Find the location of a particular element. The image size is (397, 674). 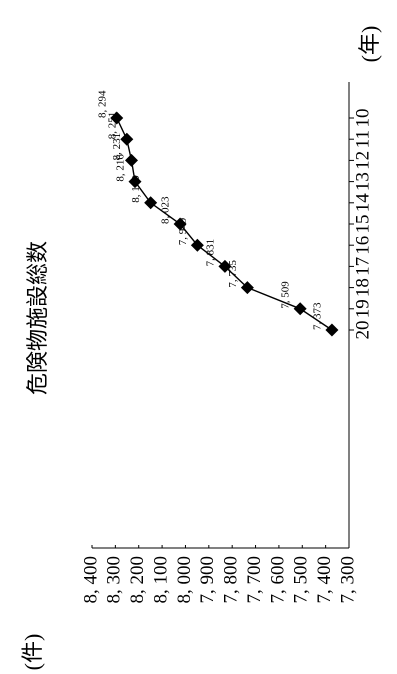

x-tick-label: 15 is located at coordinates (362, 224).